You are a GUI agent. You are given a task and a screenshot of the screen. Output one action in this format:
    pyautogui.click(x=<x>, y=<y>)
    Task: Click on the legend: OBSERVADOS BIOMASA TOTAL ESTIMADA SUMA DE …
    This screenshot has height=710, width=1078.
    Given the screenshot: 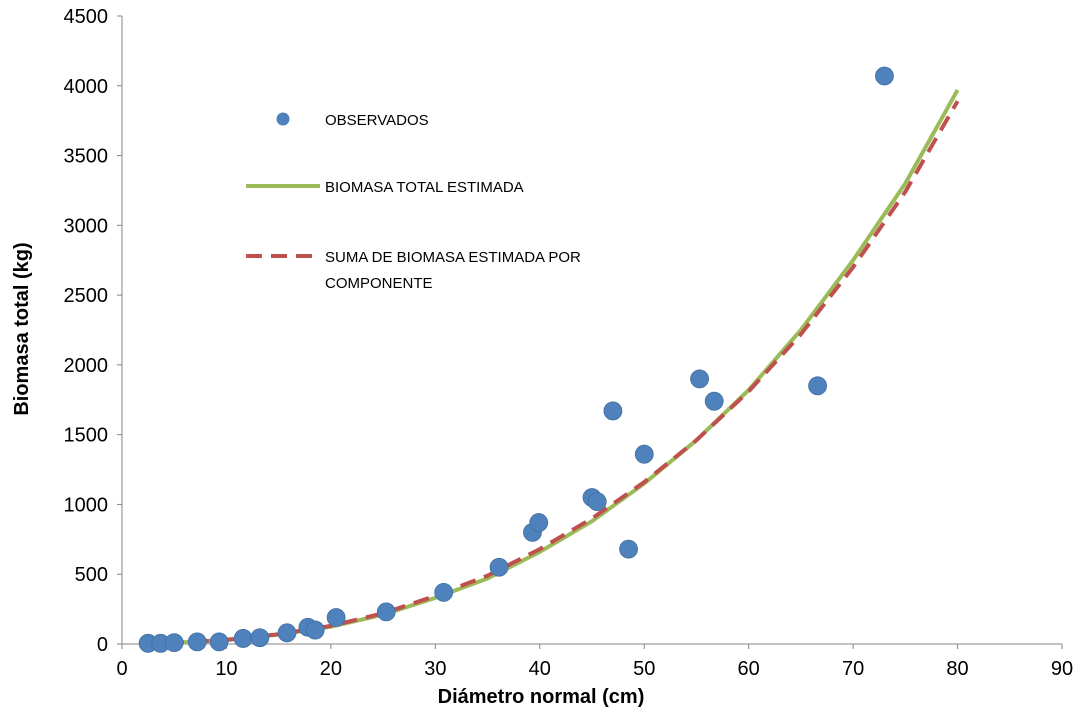 What is the action you would take?
    pyautogui.click(x=413, y=202)
    